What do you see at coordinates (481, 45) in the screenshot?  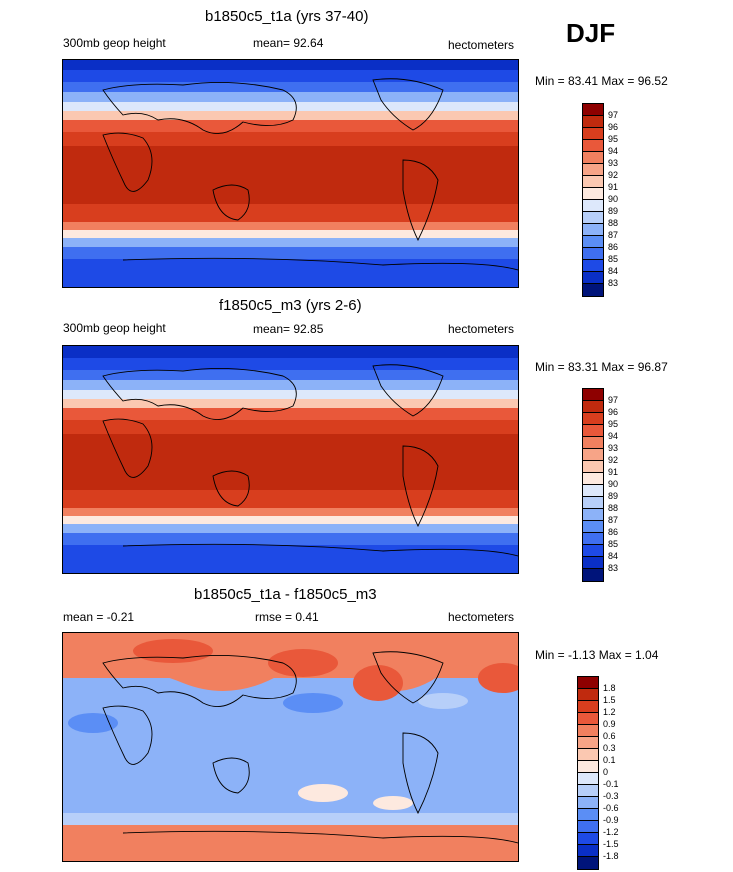 I see `panel1-units-label: hectometers` at bounding box center [481, 45].